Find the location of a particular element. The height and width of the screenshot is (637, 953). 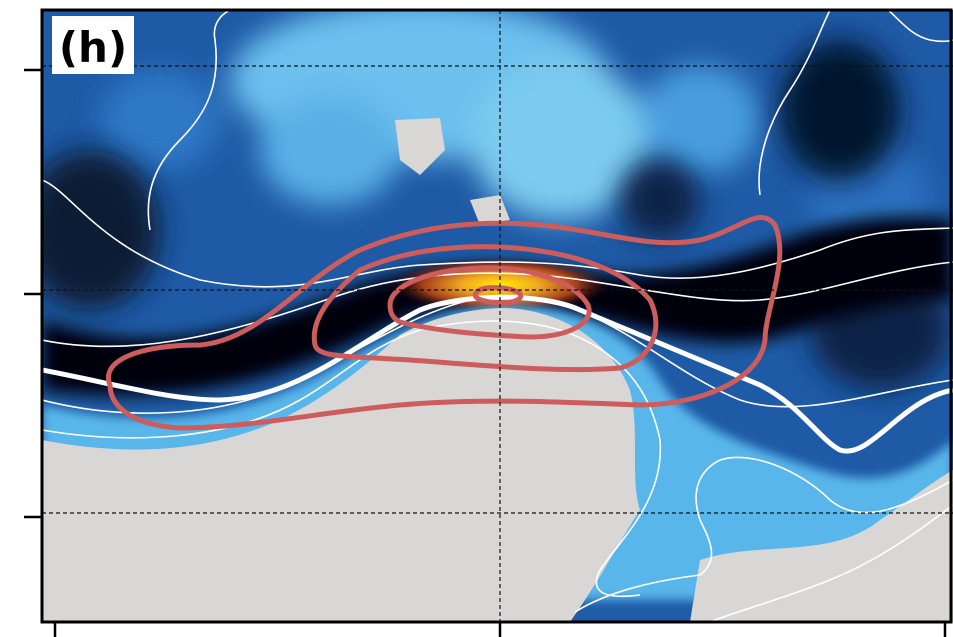

panel-label: (h) is located at coordinates (93, 47).